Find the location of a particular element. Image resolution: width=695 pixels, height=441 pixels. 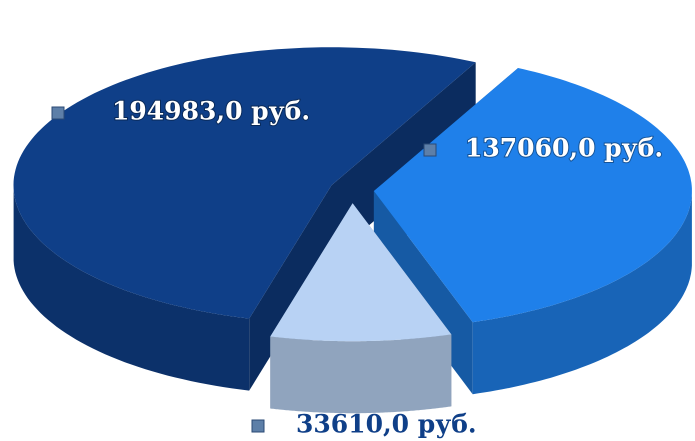

slice is located at coordinates (361, 308).